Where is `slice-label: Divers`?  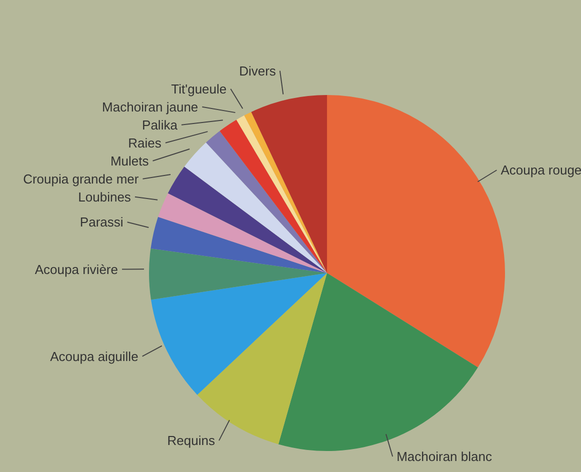 slice-label: Divers is located at coordinates (257, 70).